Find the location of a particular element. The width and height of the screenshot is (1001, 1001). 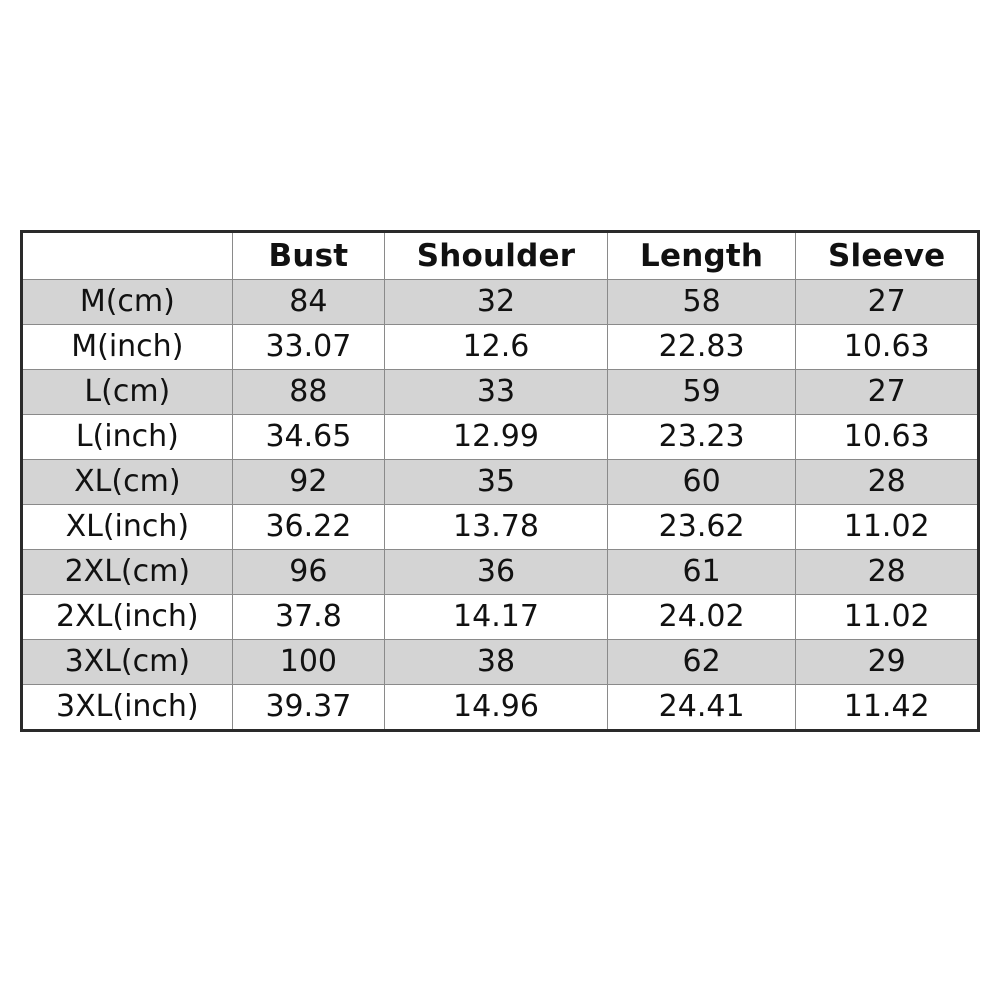

measurement-cell: 60 is located at coordinates (701, 482).